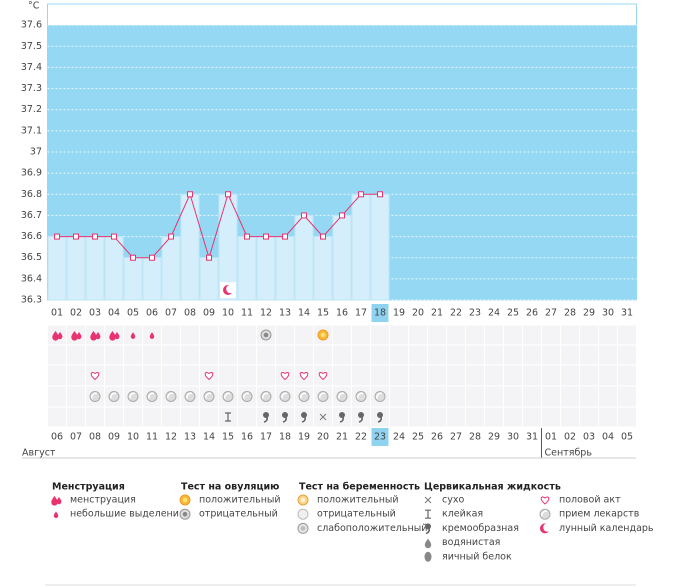 The height and width of the screenshot is (587, 675). What do you see at coordinates (31, 215) in the screenshot?
I see `y-tick-label: 36.7` at bounding box center [31, 215].